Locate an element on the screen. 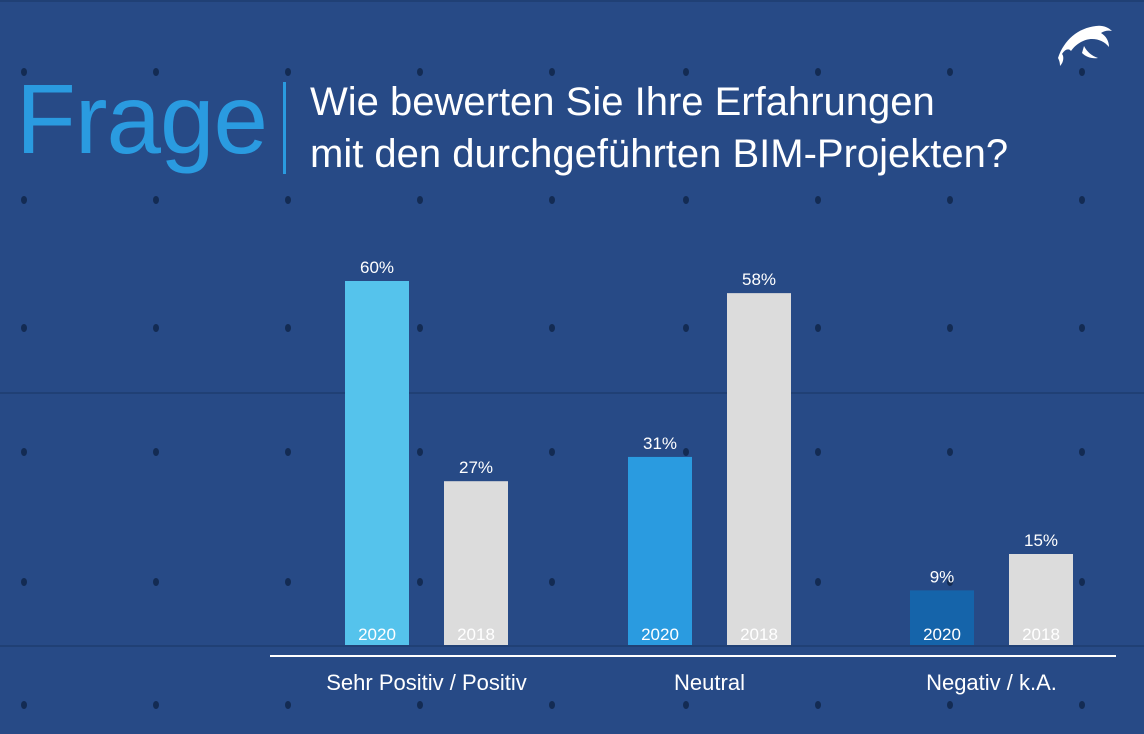  dolphin-icon is located at coordinates (1085, 45).